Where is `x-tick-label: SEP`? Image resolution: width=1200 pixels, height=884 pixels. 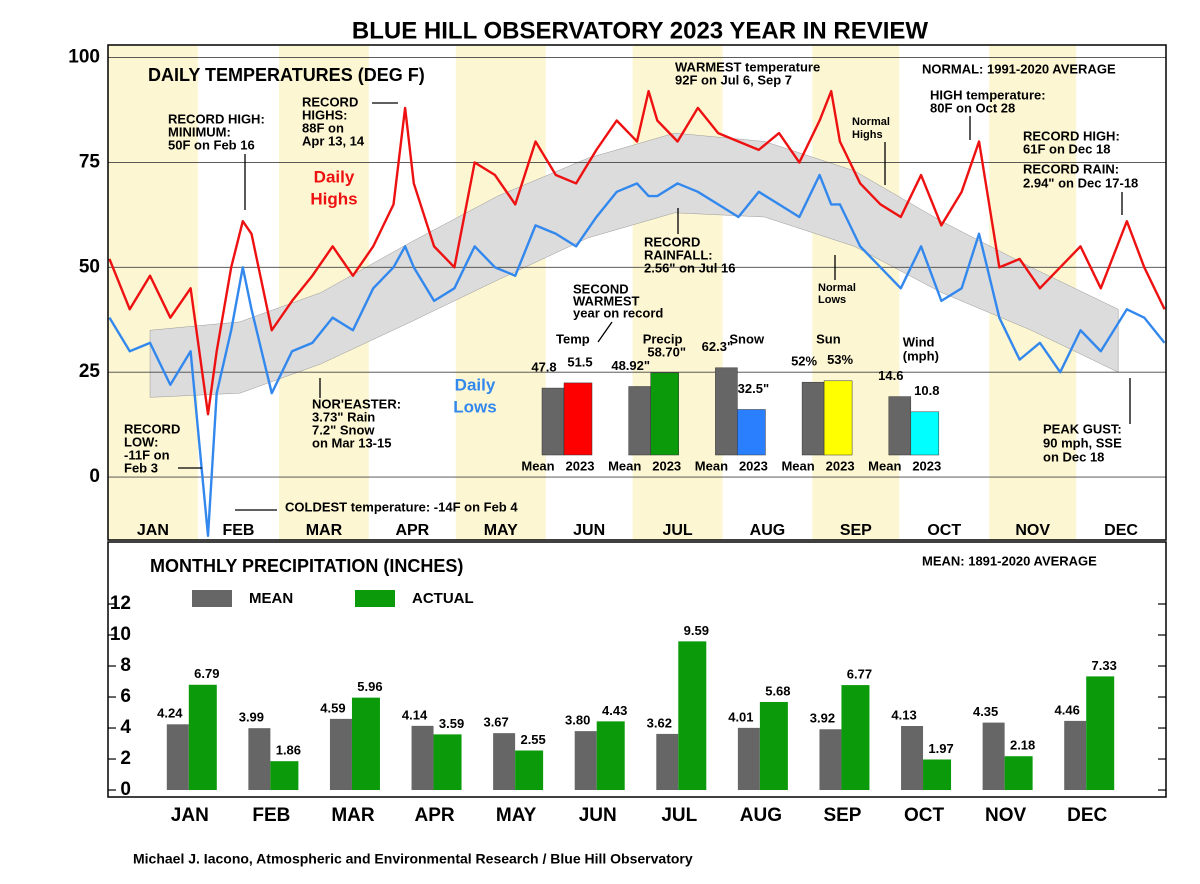 x-tick-label: SEP is located at coordinates (856, 530).